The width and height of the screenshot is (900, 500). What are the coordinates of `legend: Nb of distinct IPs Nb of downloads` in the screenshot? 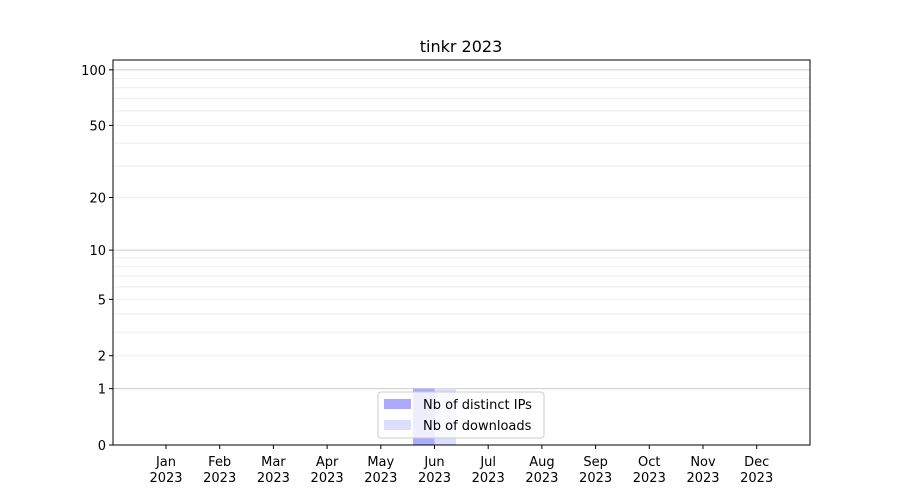 It's located at (461, 415).